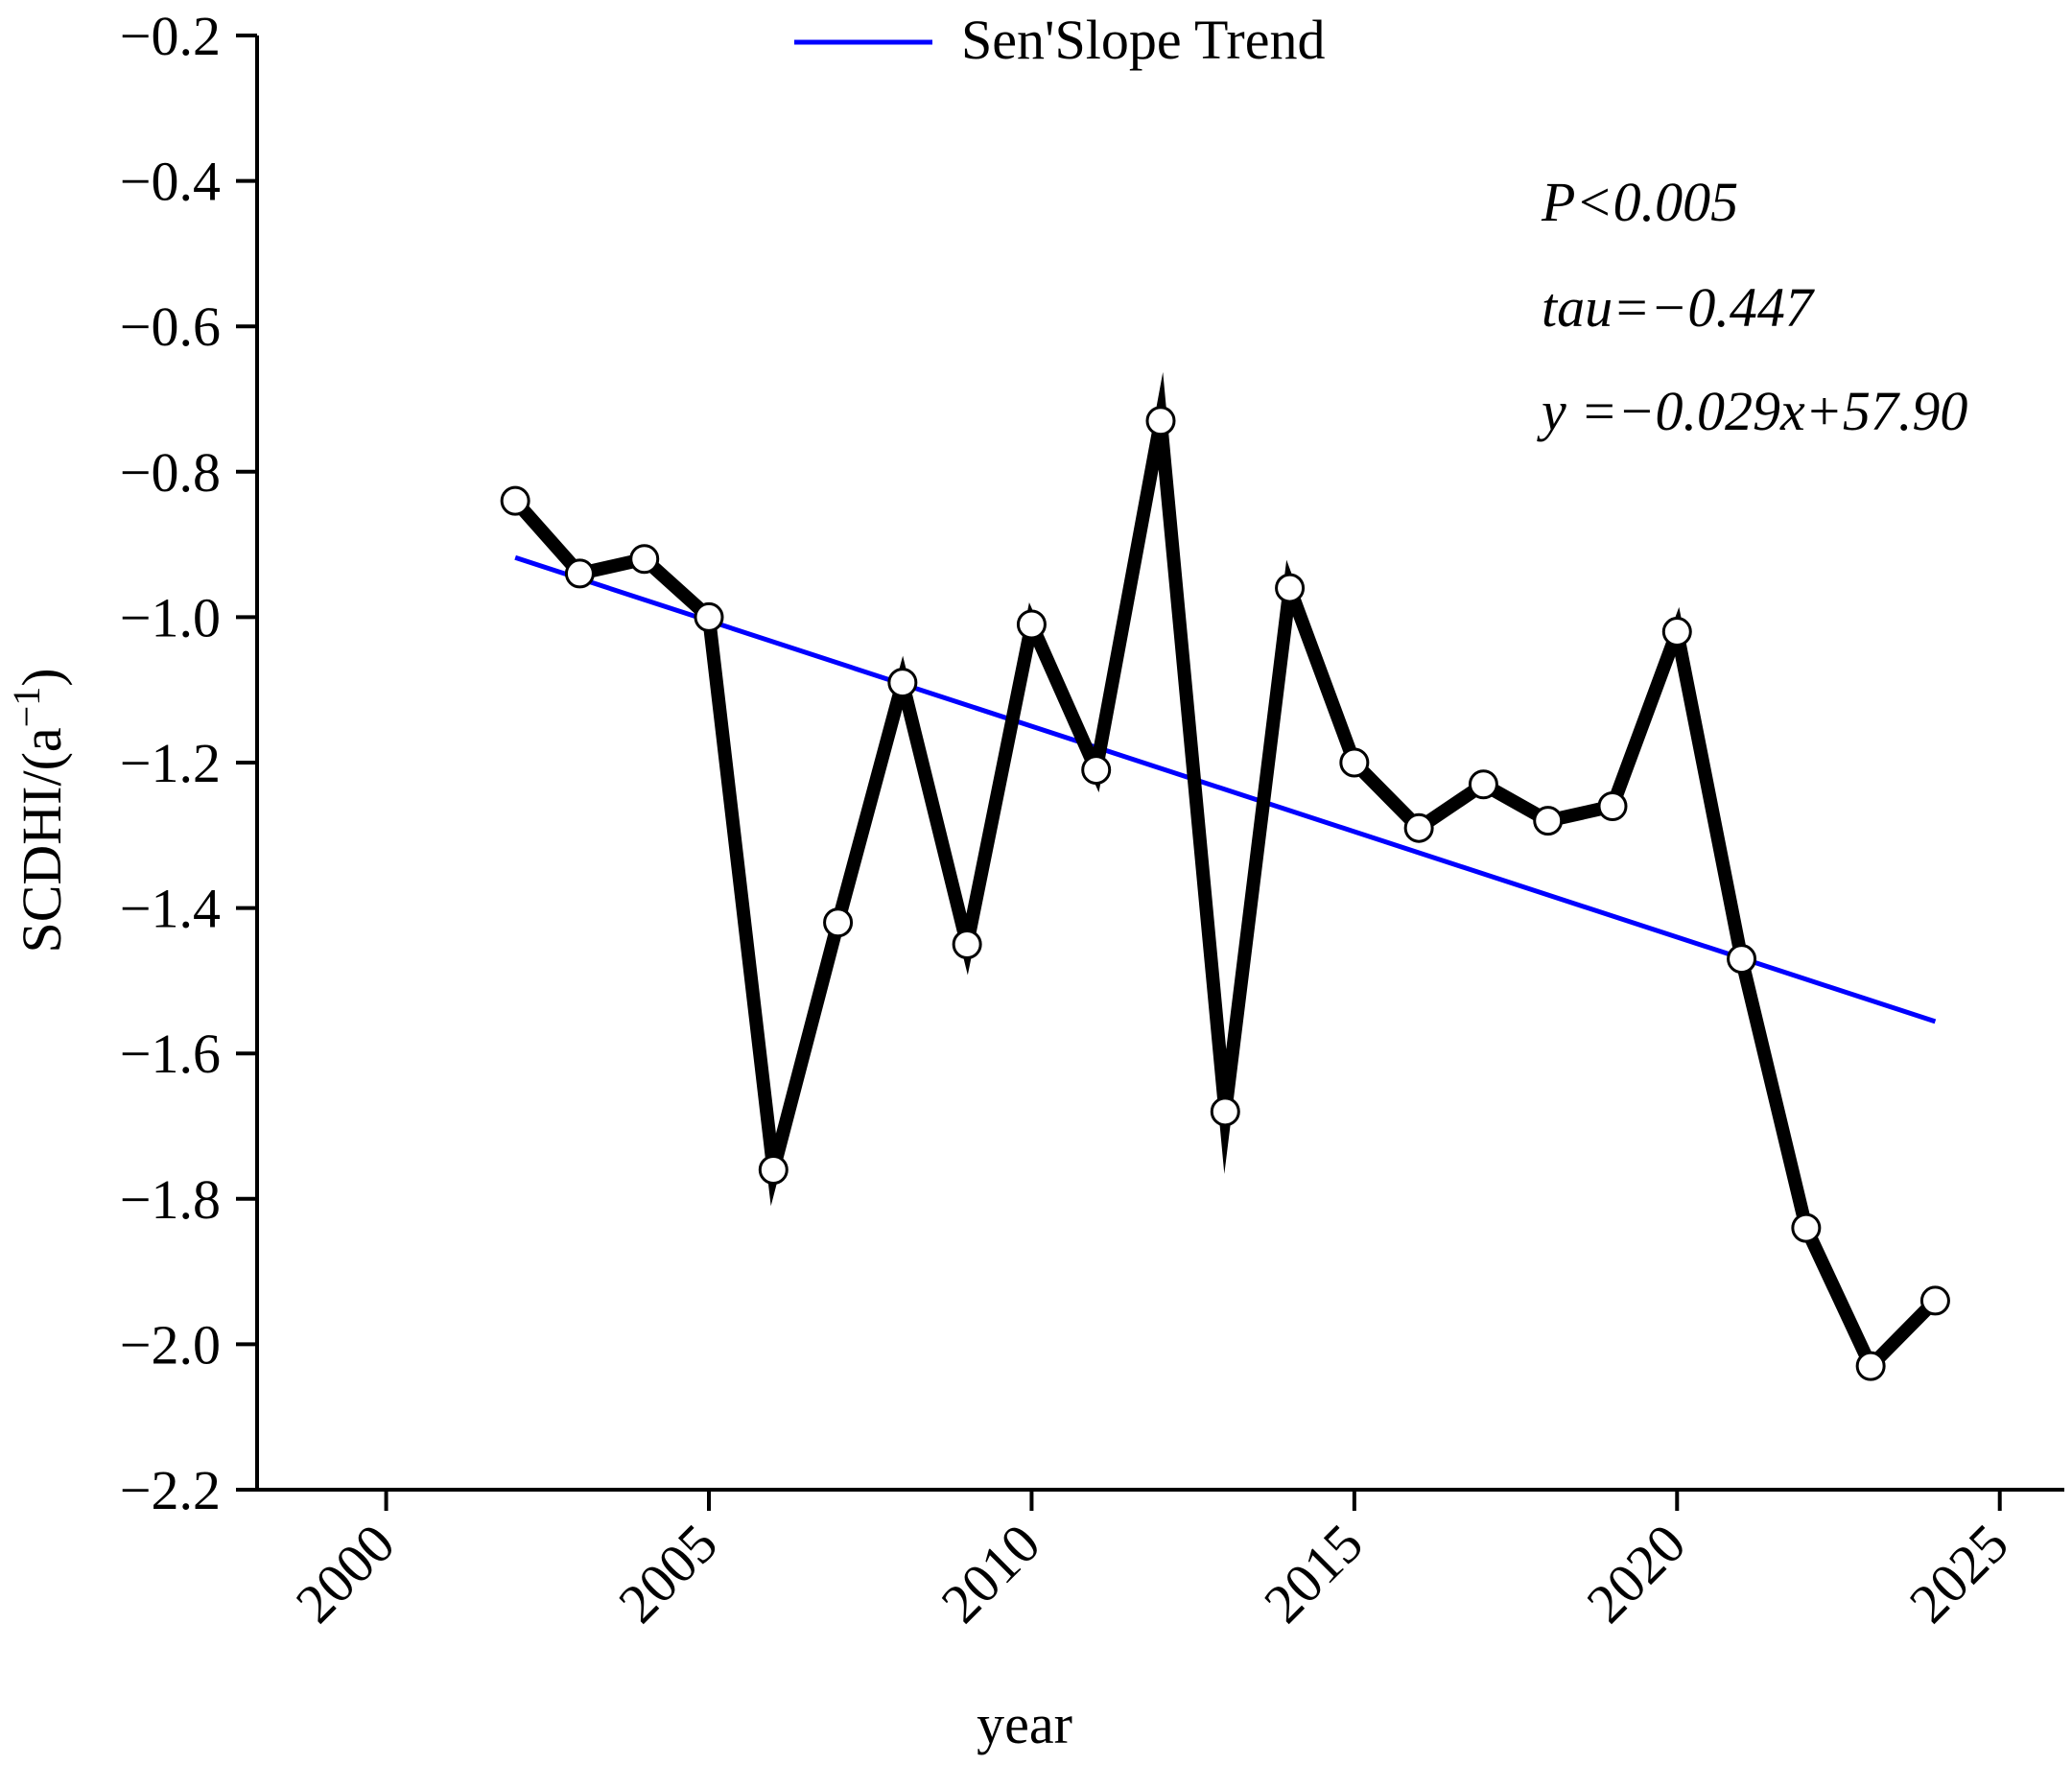 This screenshot has width=2072, height=1765. Describe the element at coordinates (1160, 421) in the screenshot. I see `data-point-2012` at that location.